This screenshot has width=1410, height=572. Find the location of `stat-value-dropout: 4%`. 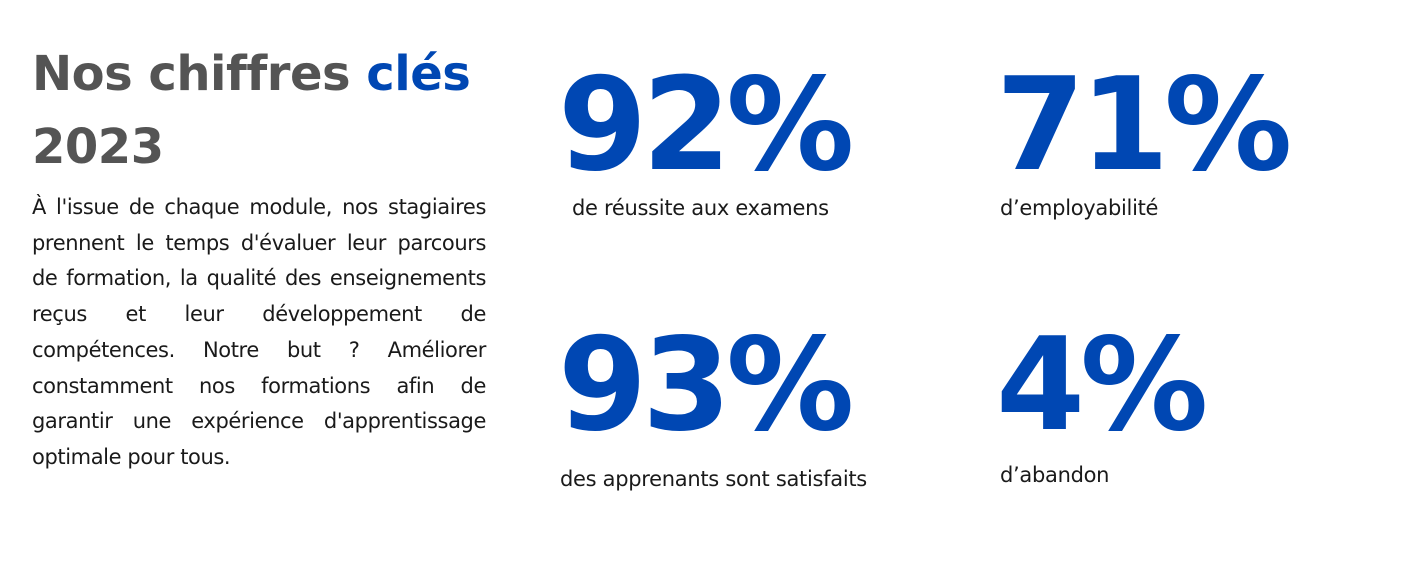

stat-value-dropout: 4% is located at coordinates (1102, 385).